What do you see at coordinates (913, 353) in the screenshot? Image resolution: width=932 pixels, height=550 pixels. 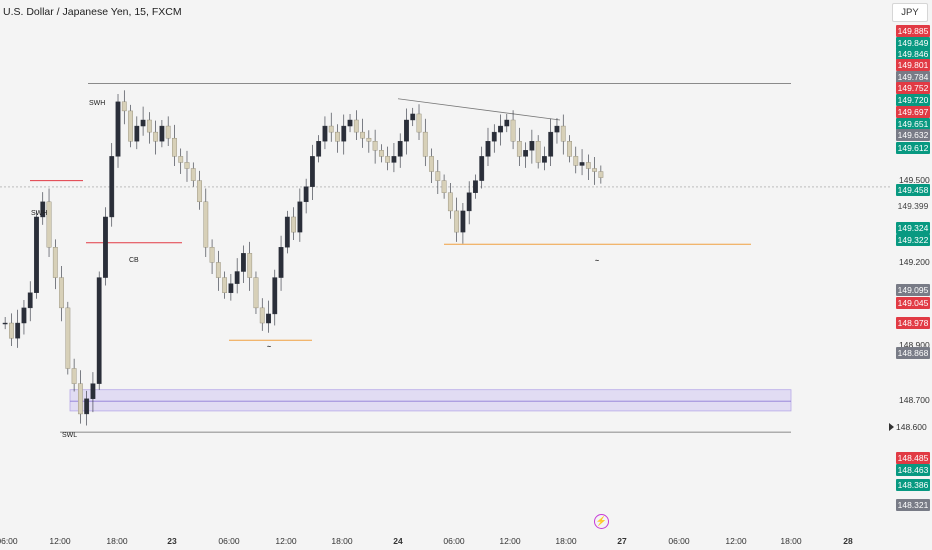 I see `price-label: 148.868` at bounding box center [913, 353].